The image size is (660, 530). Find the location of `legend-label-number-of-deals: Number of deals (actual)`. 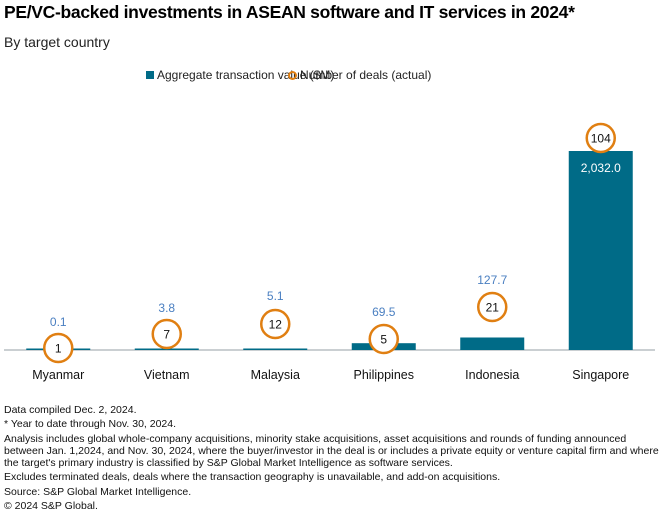

legend-label-number-of-deals: Number of deals (actual) is located at coordinates (366, 75).